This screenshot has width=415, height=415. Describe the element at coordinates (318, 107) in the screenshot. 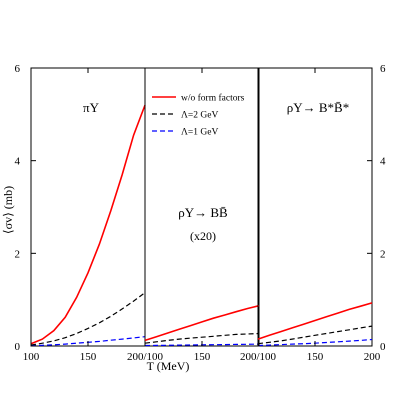

I see `panel-title: ρΥ→ B*B̄*` at that location.